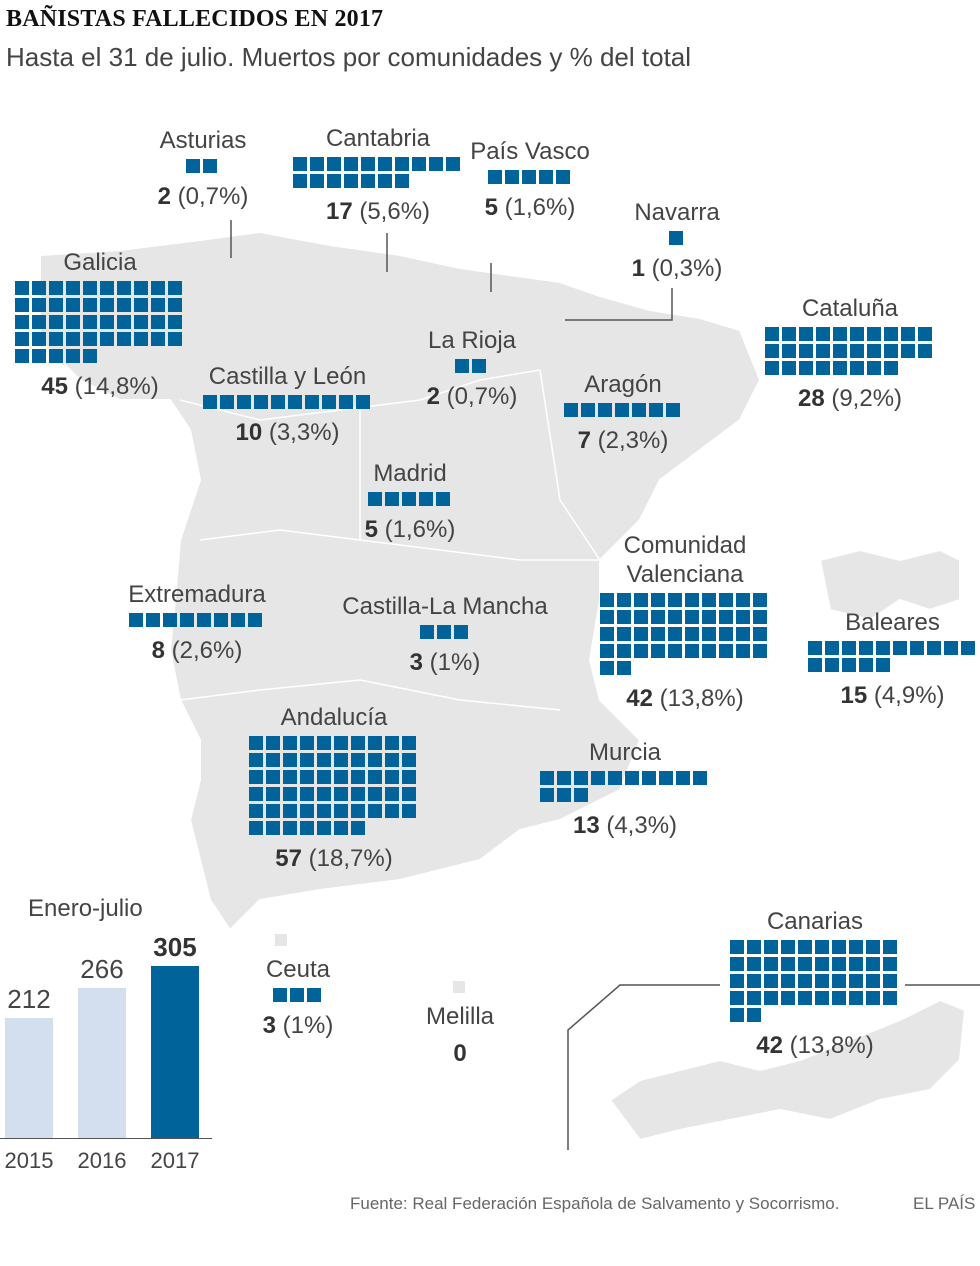 The height and width of the screenshot is (1266, 980). I want to click on region-name: Andalucía, so click(334, 717).